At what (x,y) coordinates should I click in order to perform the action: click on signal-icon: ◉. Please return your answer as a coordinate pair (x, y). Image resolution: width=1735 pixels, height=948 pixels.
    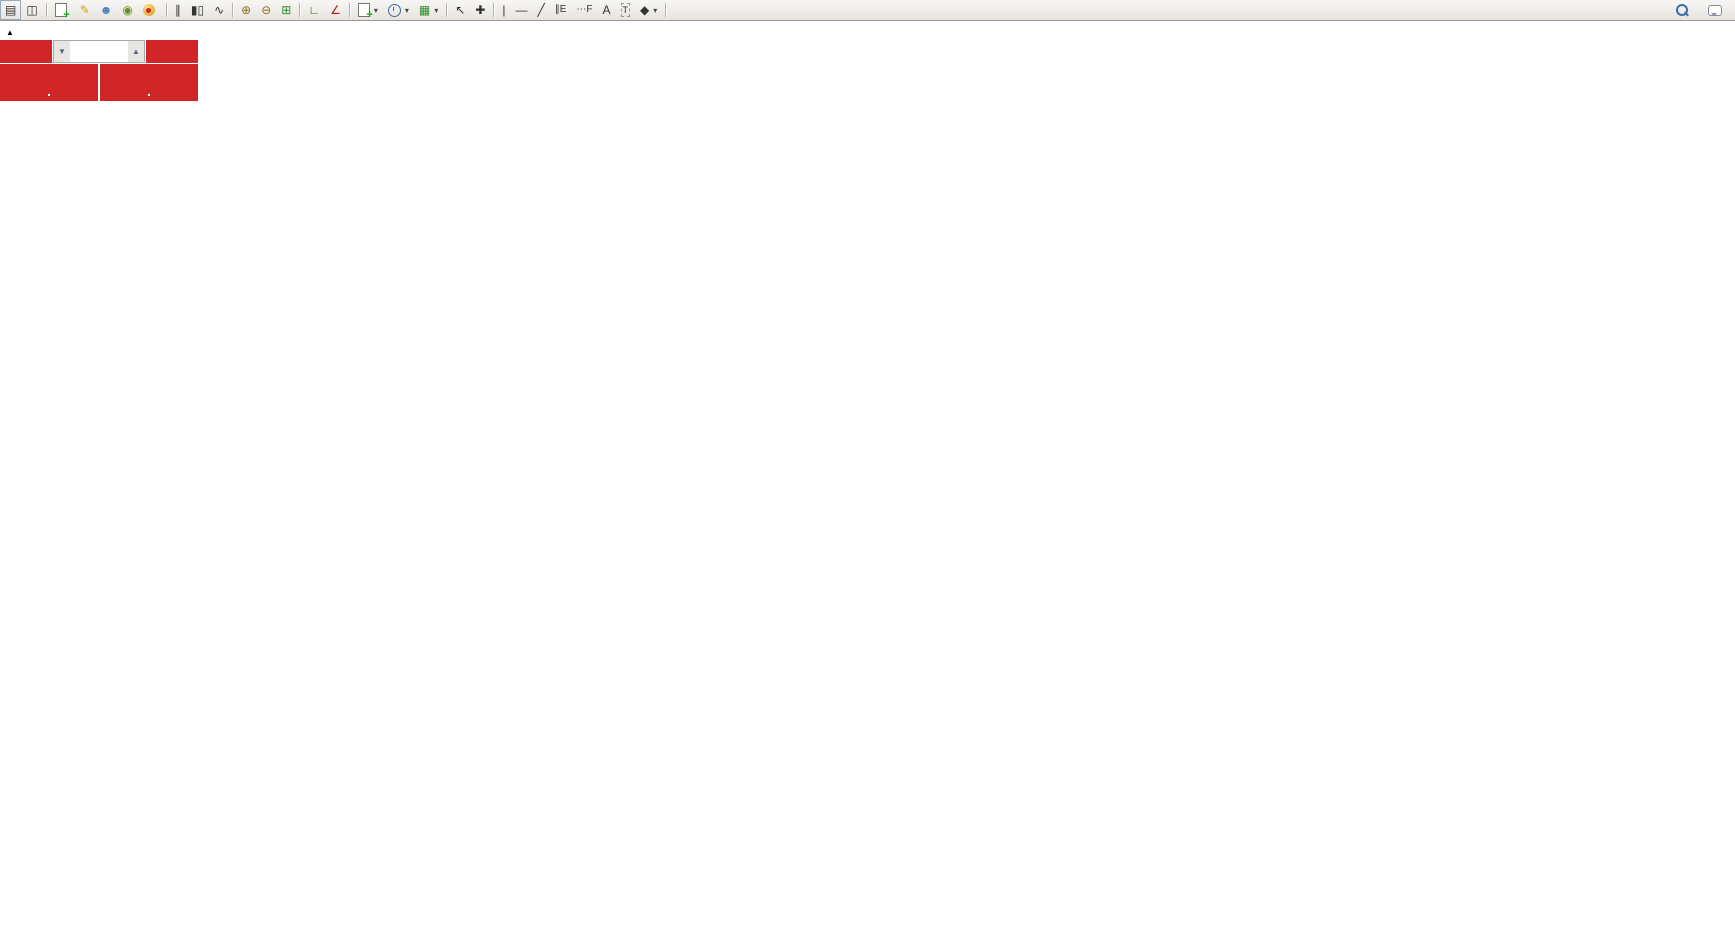
    Looking at the image, I should click on (127, 10).